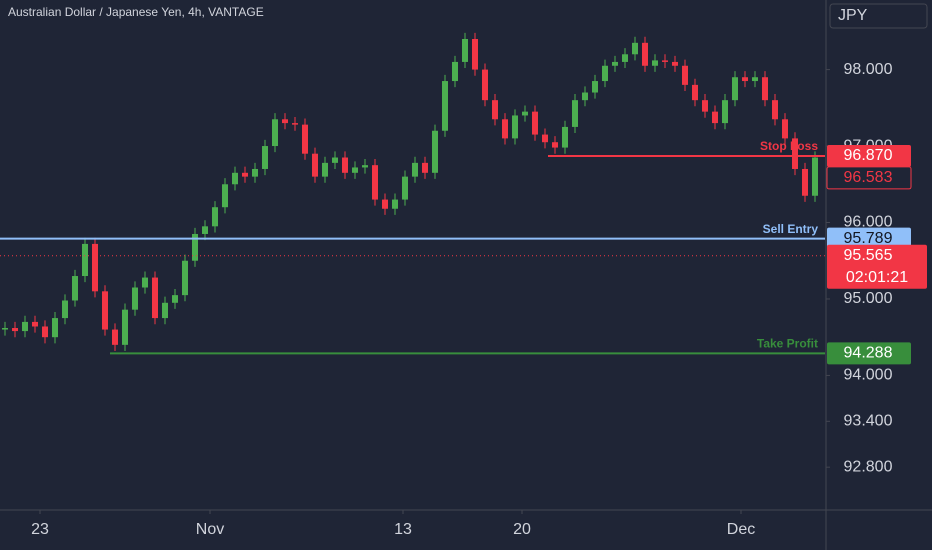 The height and width of the screenshot is (550, 932). I want to click on x-tick-label: Dec, so click(741, 529).